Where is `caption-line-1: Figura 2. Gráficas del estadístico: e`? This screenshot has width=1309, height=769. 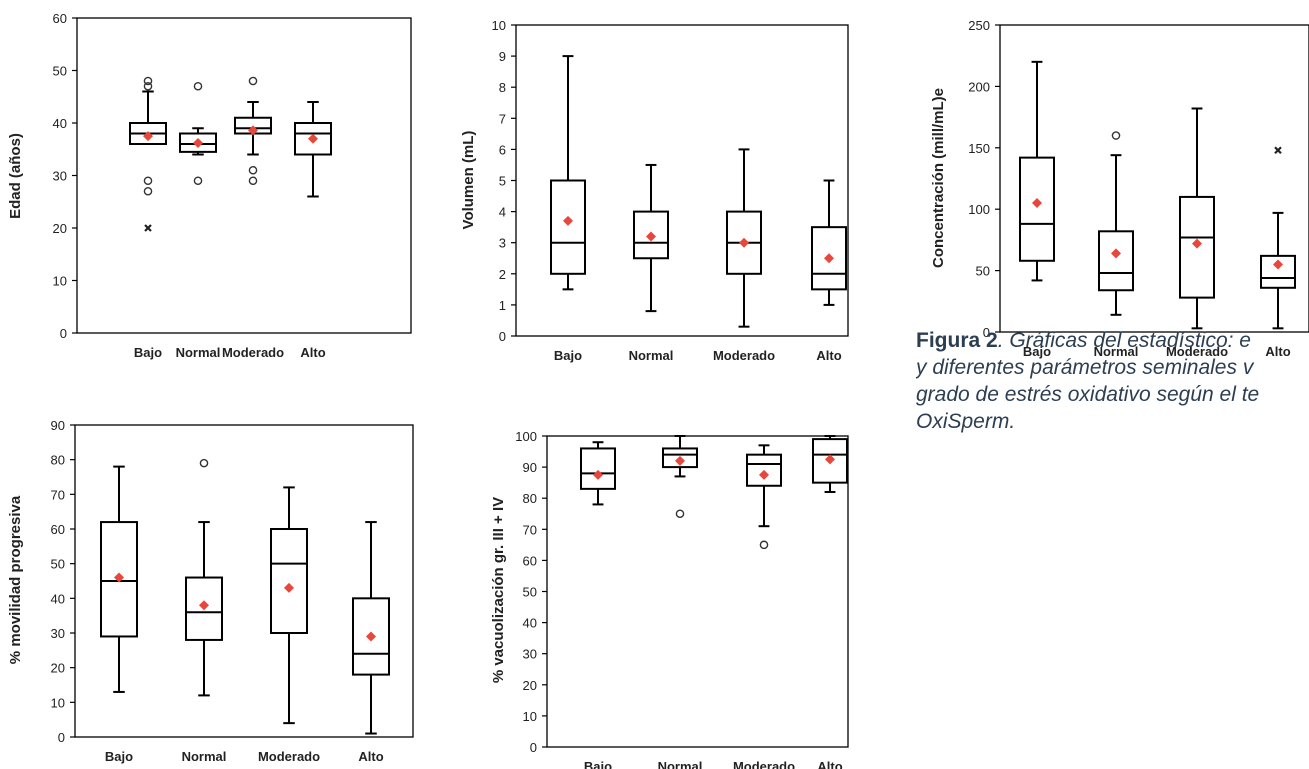 caption-line-1: Figura 2. Gráficas del estadístico: e is located at coordinates (1112, 340).